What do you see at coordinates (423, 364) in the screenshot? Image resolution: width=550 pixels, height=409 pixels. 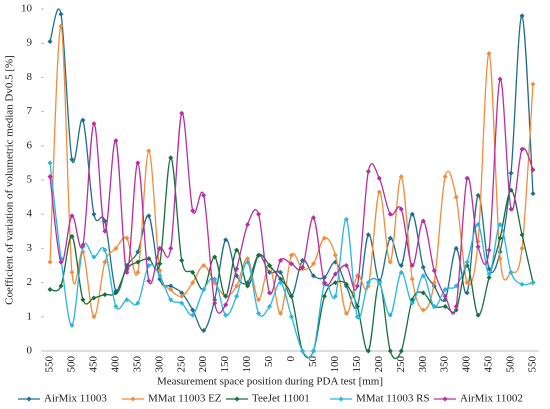 I see `x-tick-label: 300` at bounding box center [423, 364].